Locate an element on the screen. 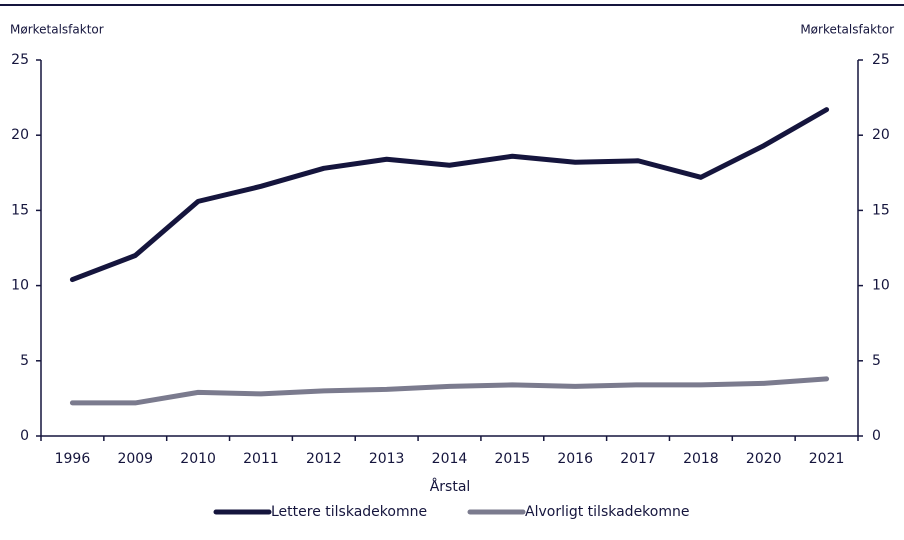 The image size is (904, 540). x-tick-label: 2018 is located at coordinates (701, 459).